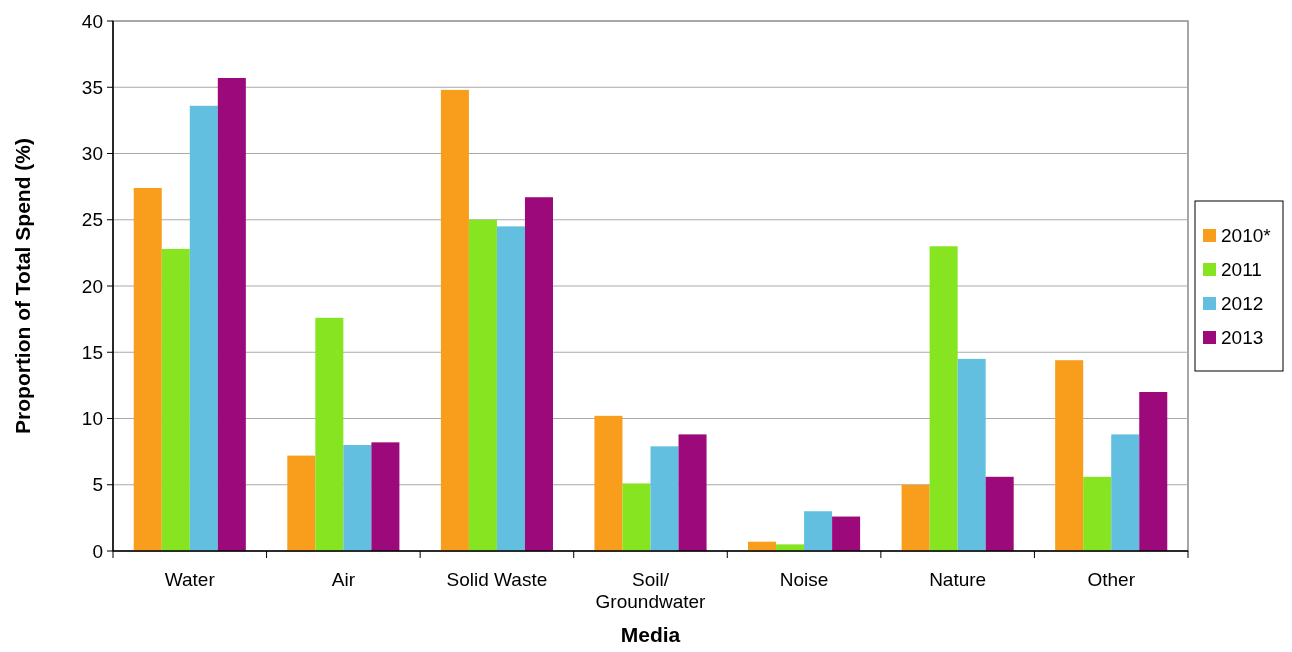  Describe the element at coordinates (958, 579) in the screenshot. I see `x-tick-label: Nature` at that location.